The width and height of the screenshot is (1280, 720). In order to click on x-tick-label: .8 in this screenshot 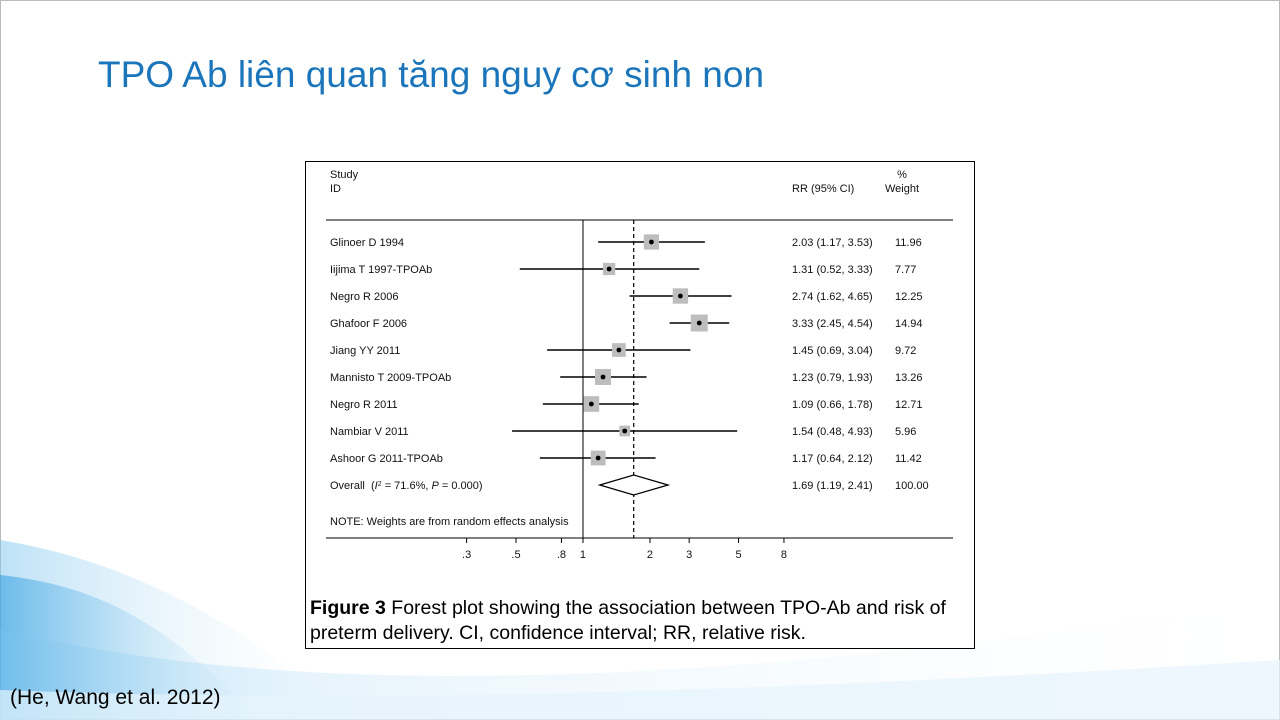, I will do `click(561, 555)`.